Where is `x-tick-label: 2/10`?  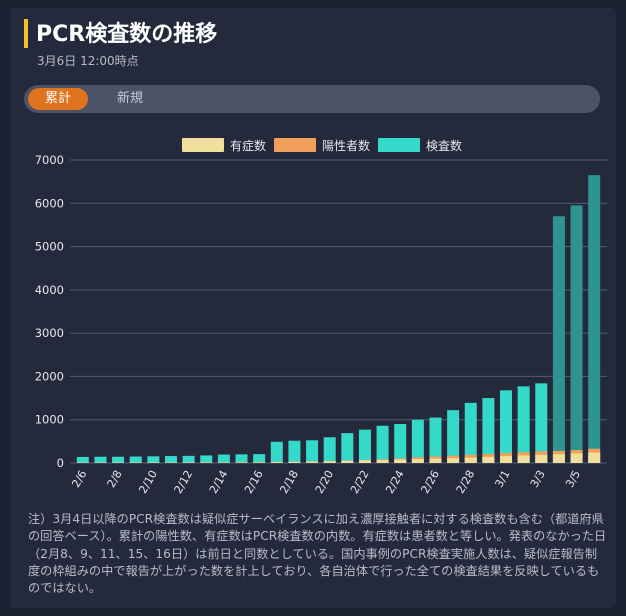
x-tick-label: 2/10 is located at coordinates (148, 482).